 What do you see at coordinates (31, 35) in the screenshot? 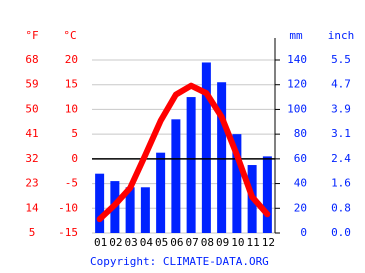
I see `fahrenheit-label: °F` at bounding box center [31, 35].